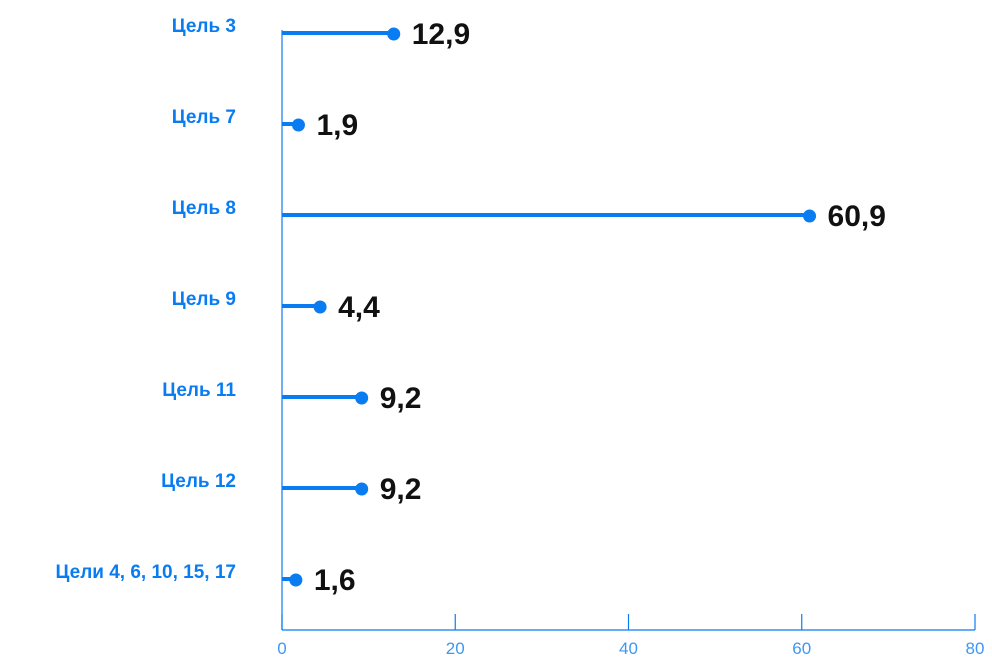 The image size is (992, 657). I want to click on category-label: Цель 3, so click(204, 26).